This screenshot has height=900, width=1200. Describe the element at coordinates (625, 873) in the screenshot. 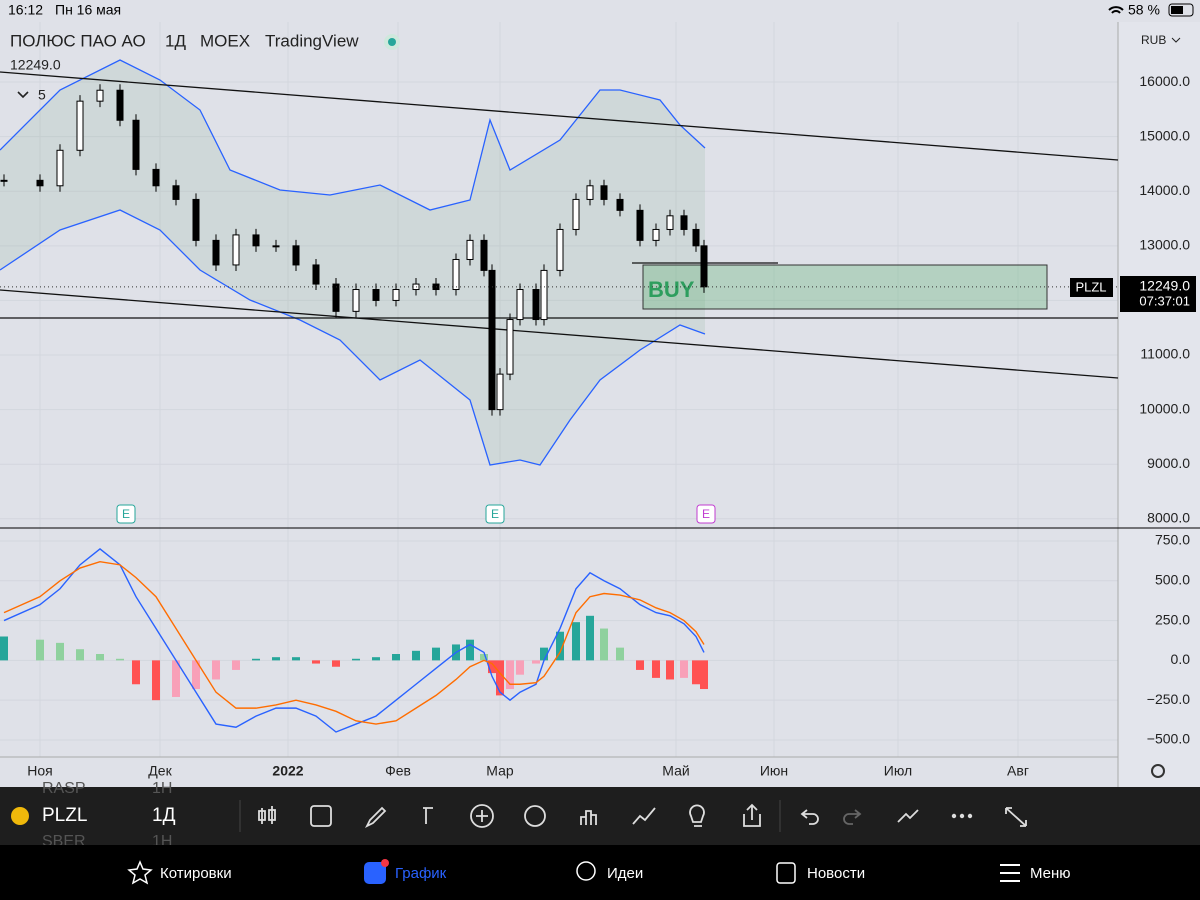

I see `tab-label: Идеи` at that location.